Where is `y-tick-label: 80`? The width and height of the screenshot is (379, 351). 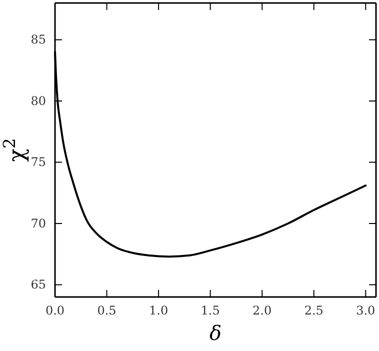
y-tick-label: 80 is located at coordinates (38, 101).